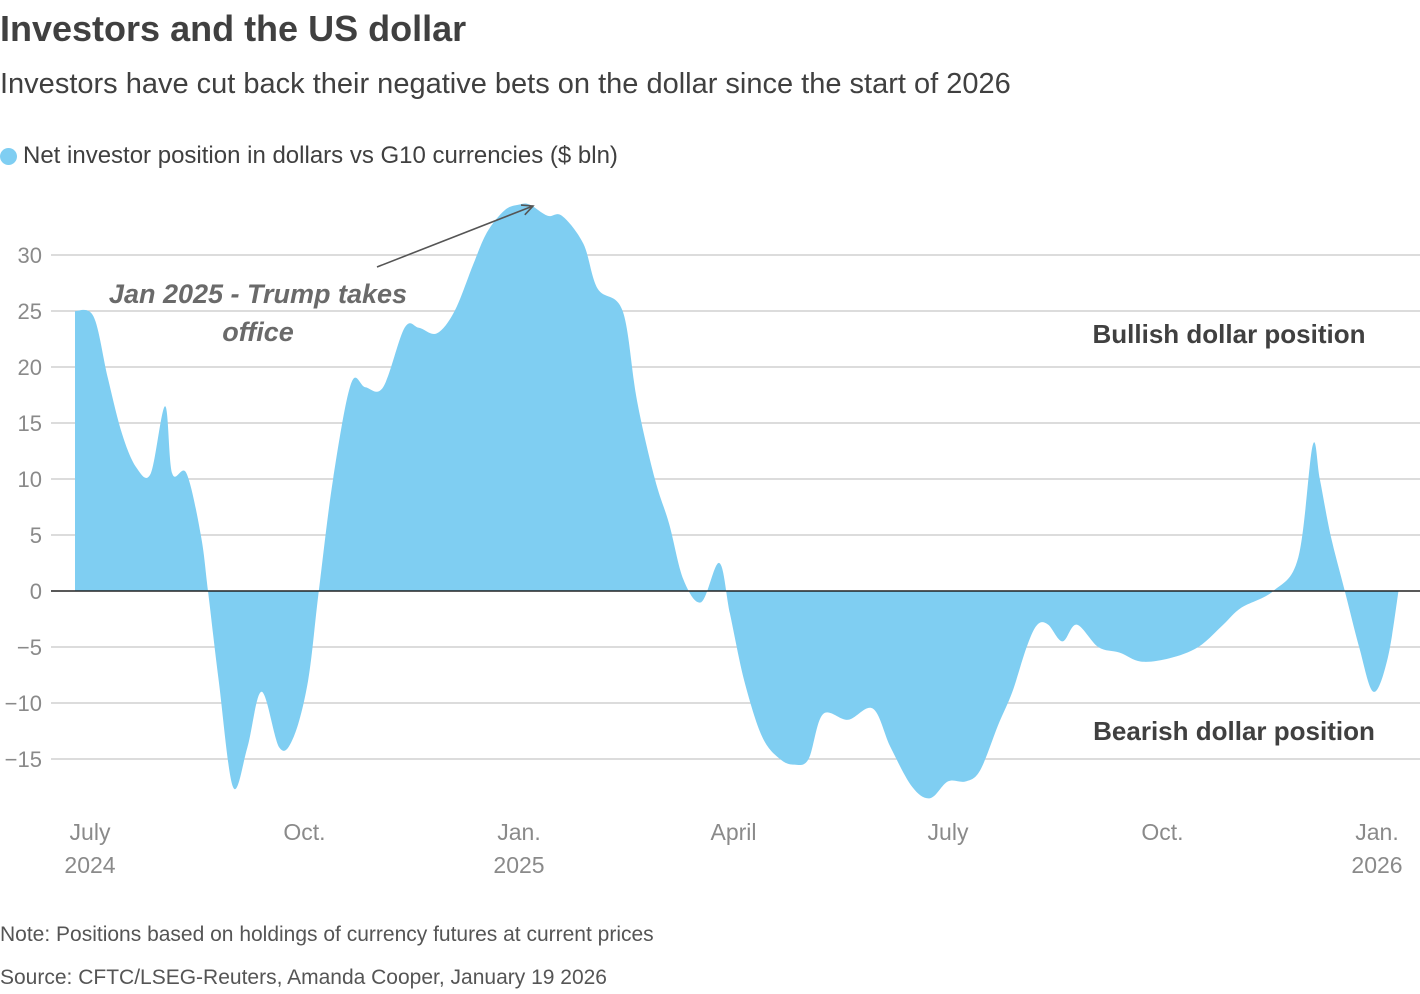 The width and height of the screenshot is (1420, 994). Describe the element at coordinates (527, 210) in the screenshot. I see `event-arrow-head` at that location.